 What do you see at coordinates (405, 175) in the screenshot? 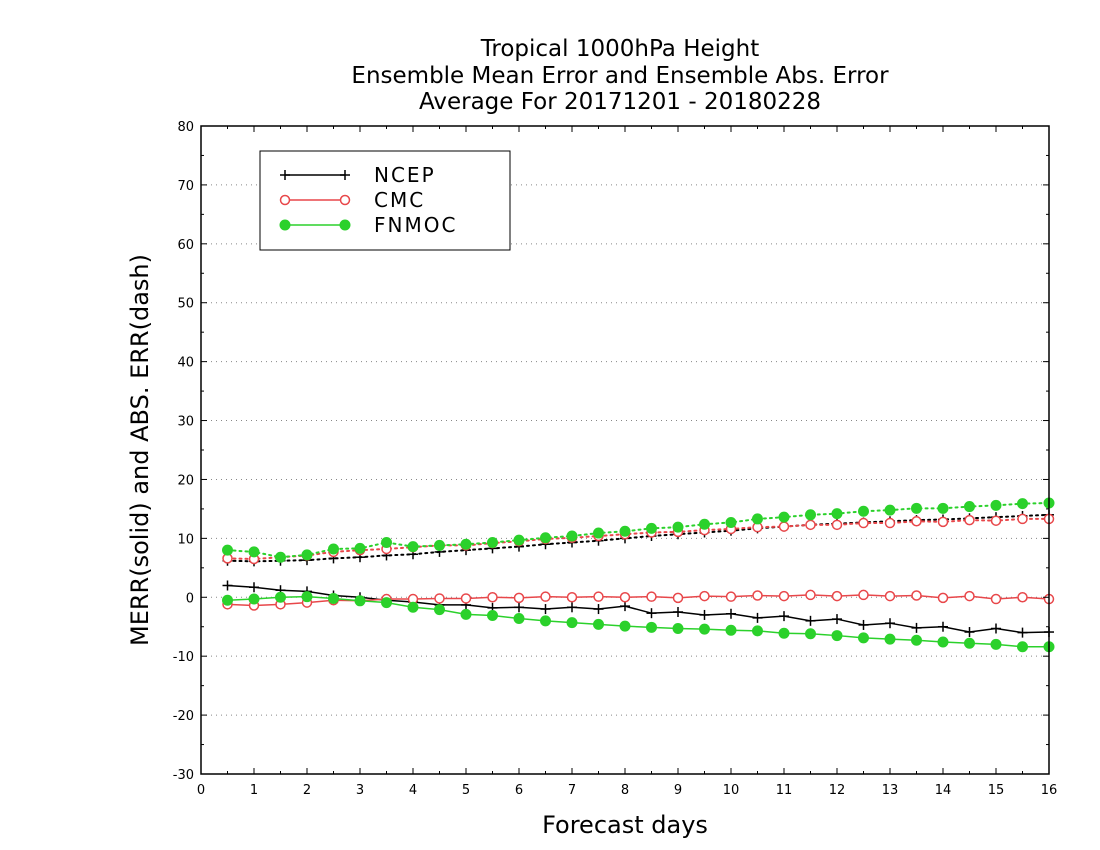
I see `legend-label: NCEP` at bounding box center [405, 175].